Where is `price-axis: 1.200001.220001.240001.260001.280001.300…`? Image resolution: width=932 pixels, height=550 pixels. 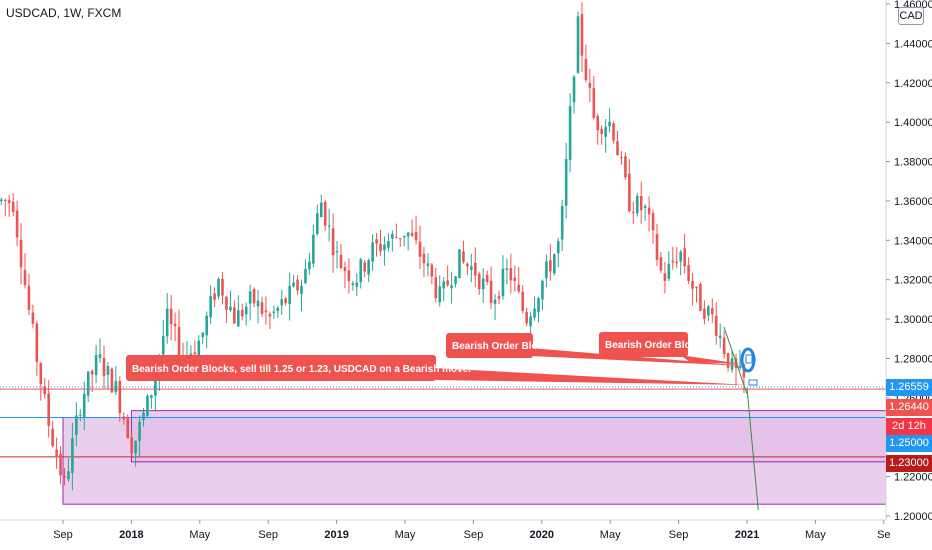 price-axis: 1.200001.220001.240001.260001.280001.300… is located at coordinates (909, 261).